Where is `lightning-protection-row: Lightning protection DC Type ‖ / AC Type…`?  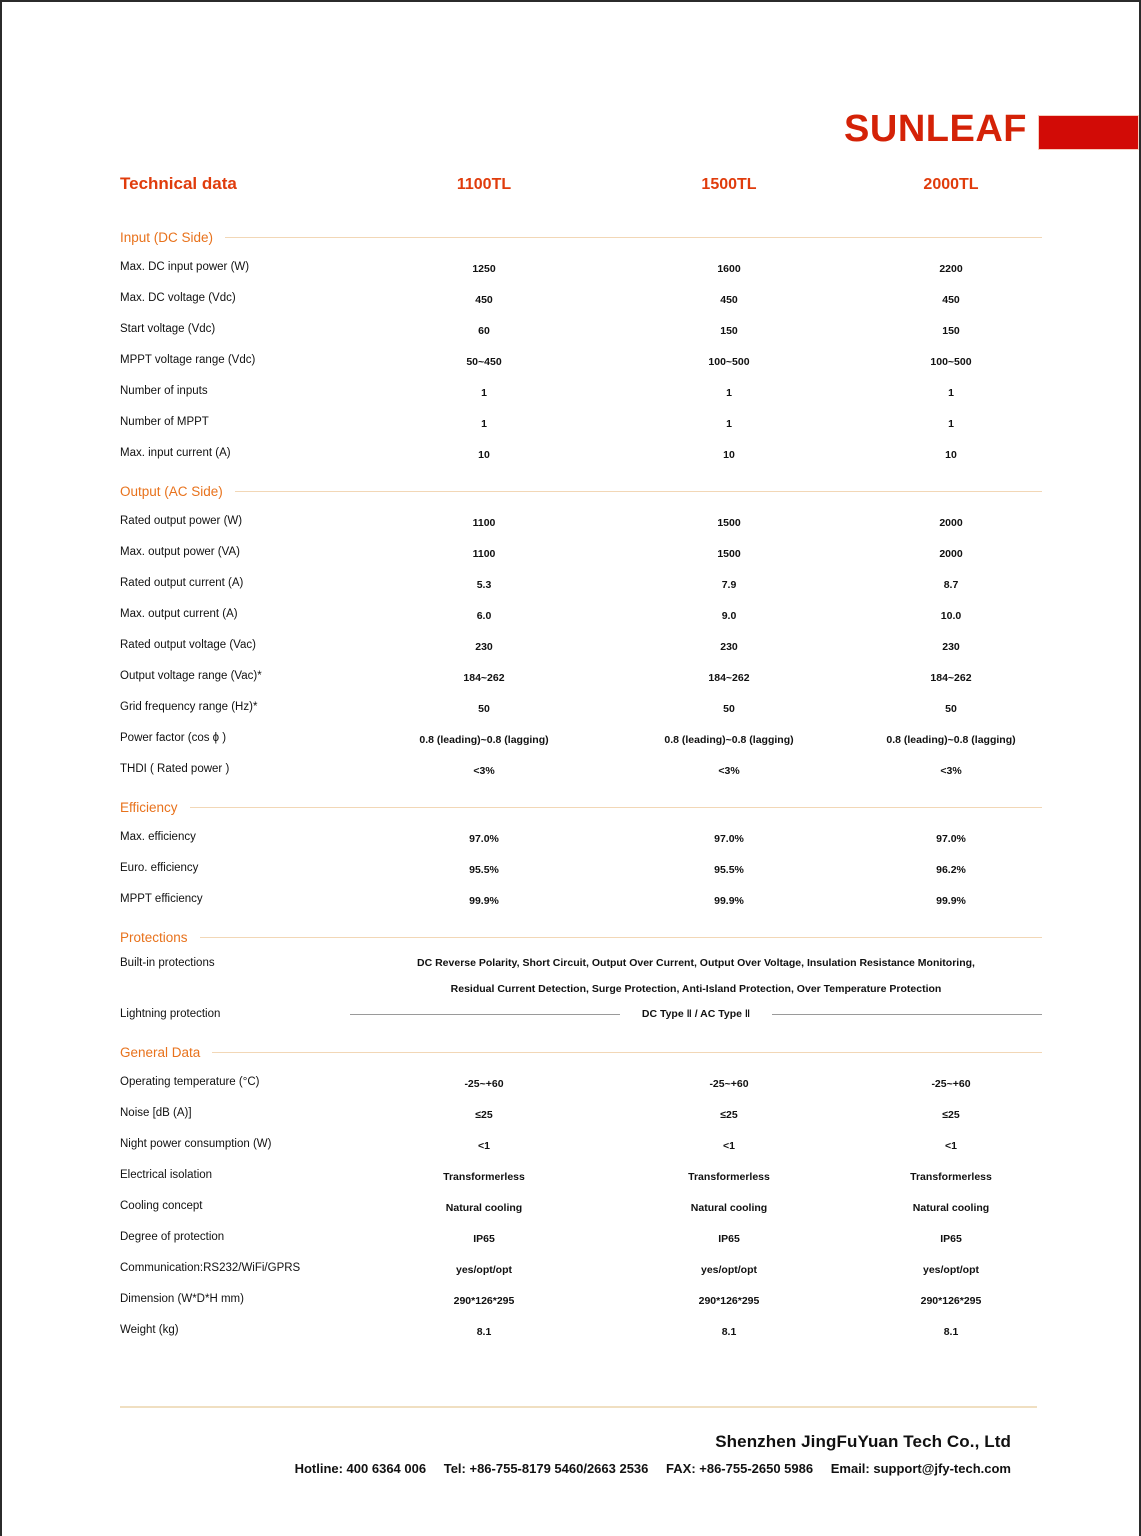 lightning-protection-row: Lightning protection DC Type ‖ / AC Type… is located at coordinates (581, 1014).